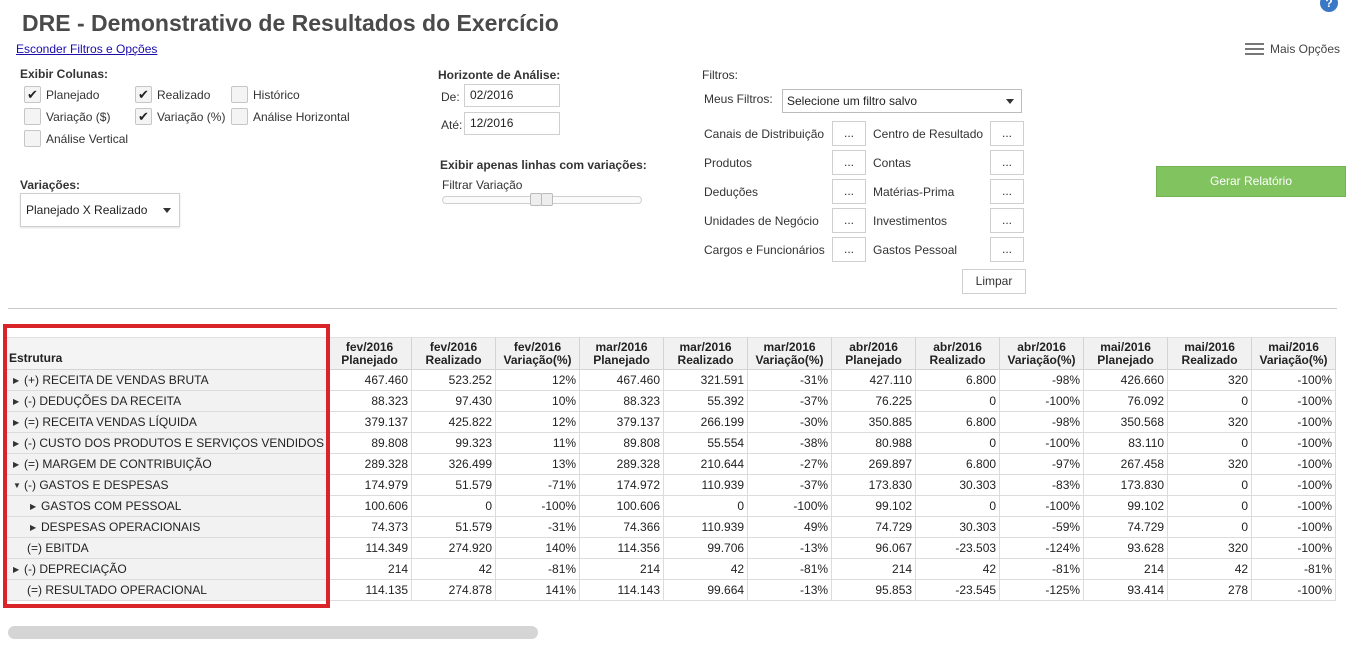  What do you see at coordinates (290, 116) in the screenshot?
I see `checkbox-analise-horizontal: Análise Horizontal` at bounding box center [290, 116].